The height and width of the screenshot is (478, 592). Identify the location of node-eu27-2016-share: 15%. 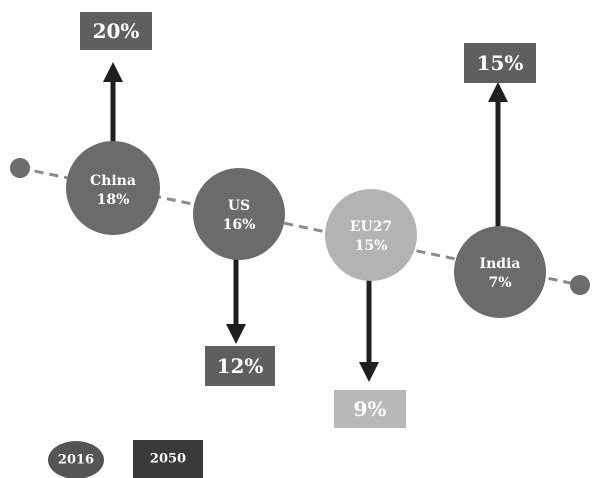
(371, 246).